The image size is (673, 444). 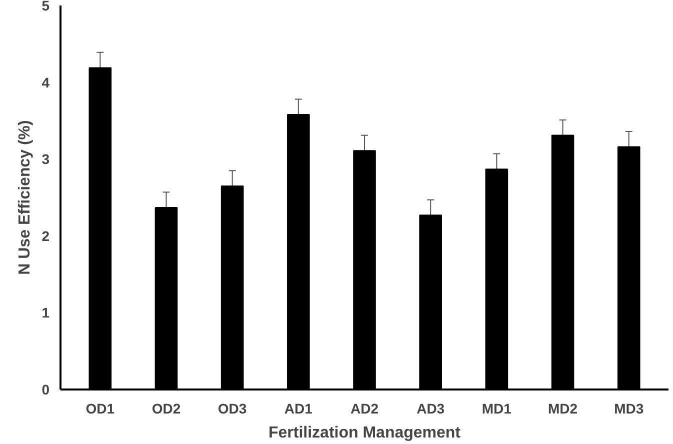 What do you see at coordinates (46, 159) in the screenshot?
I see `y-tick-label: 3` at bounding box center [46, 159].